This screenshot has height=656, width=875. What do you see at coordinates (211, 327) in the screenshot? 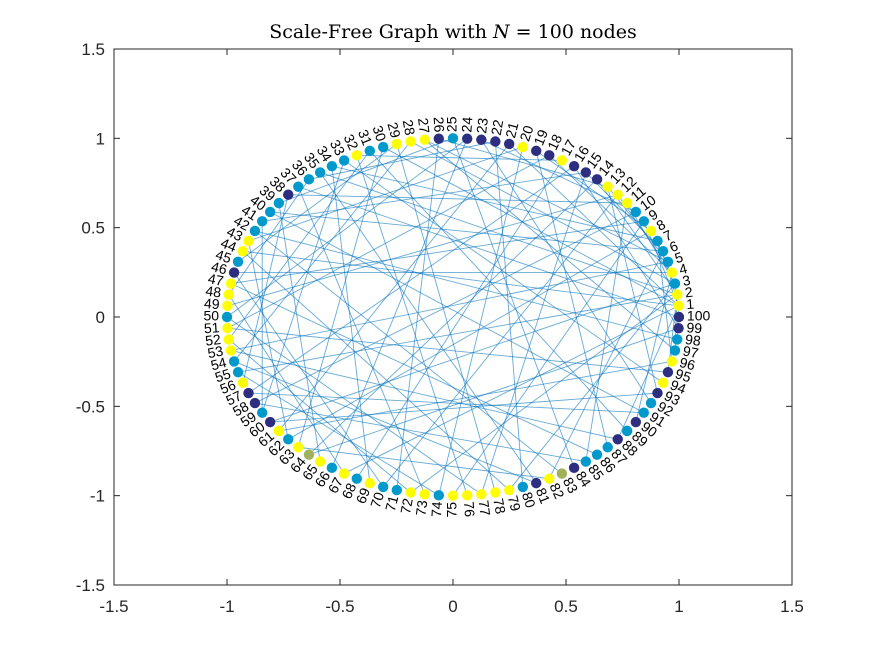
I see `node-label: 51` at bounding box center [211, 327].